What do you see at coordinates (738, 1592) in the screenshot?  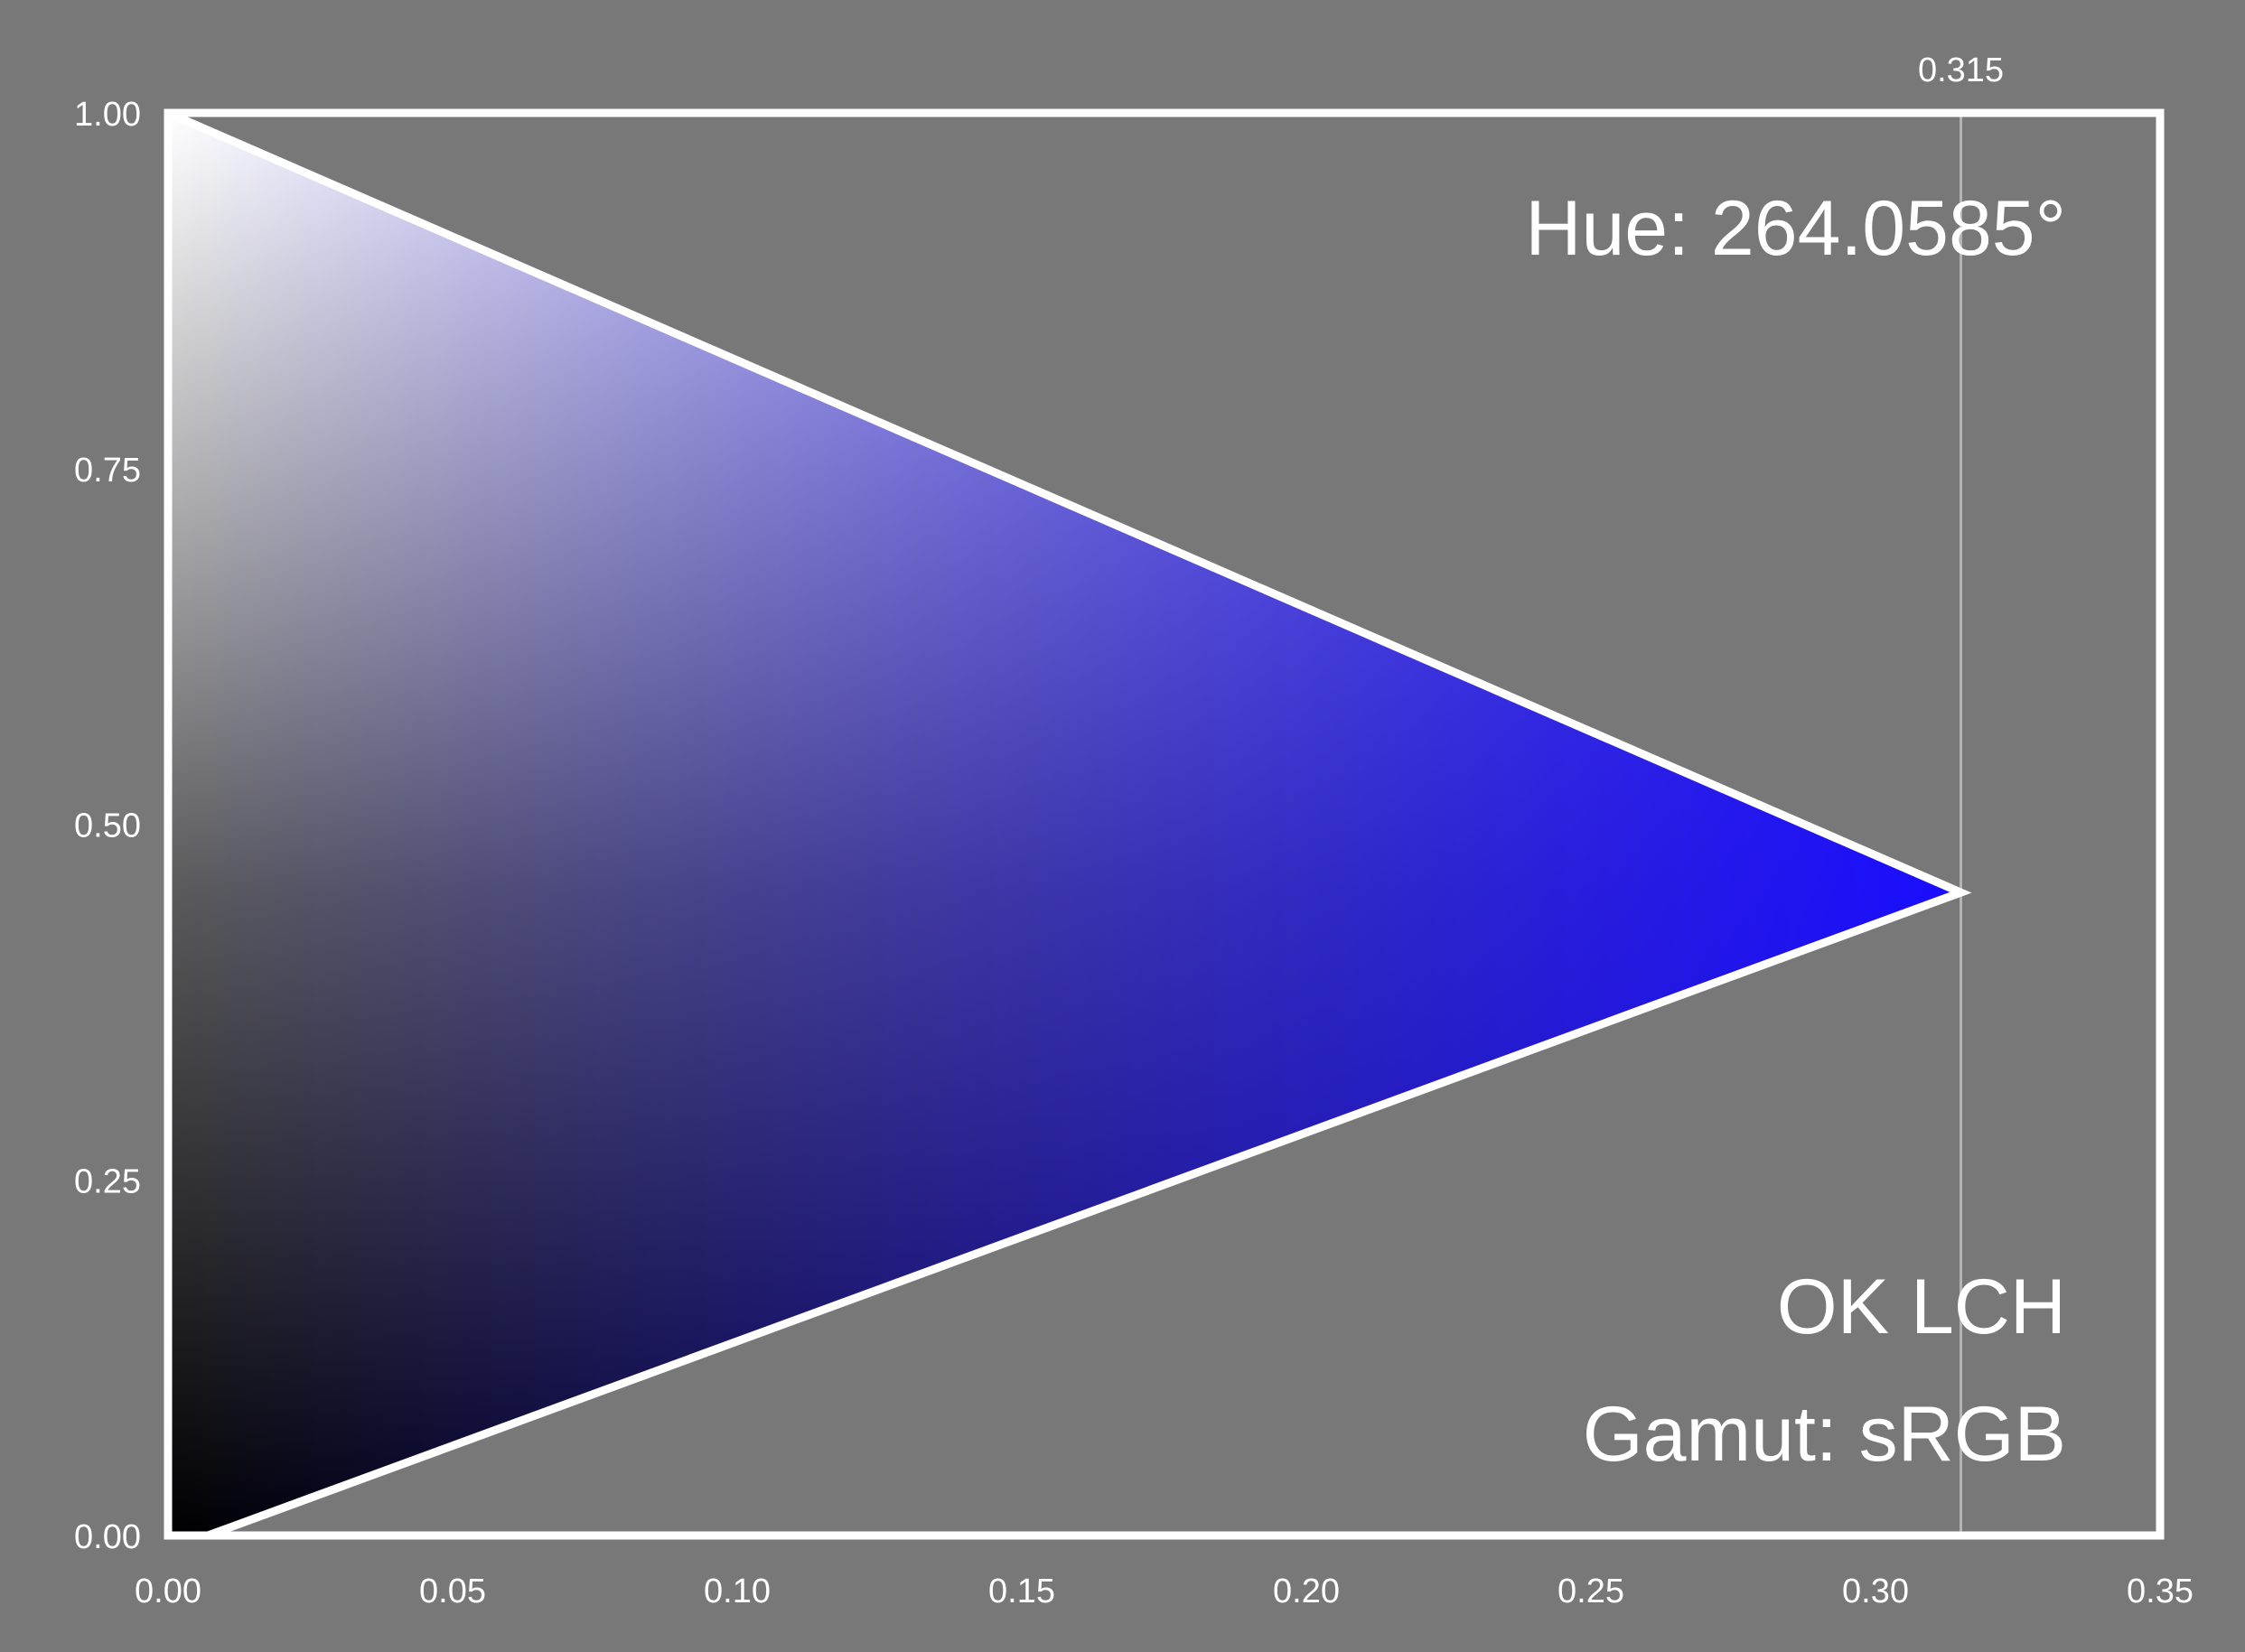 I see `x-tick-label: 0.10` at bounding box center [738, 1592].